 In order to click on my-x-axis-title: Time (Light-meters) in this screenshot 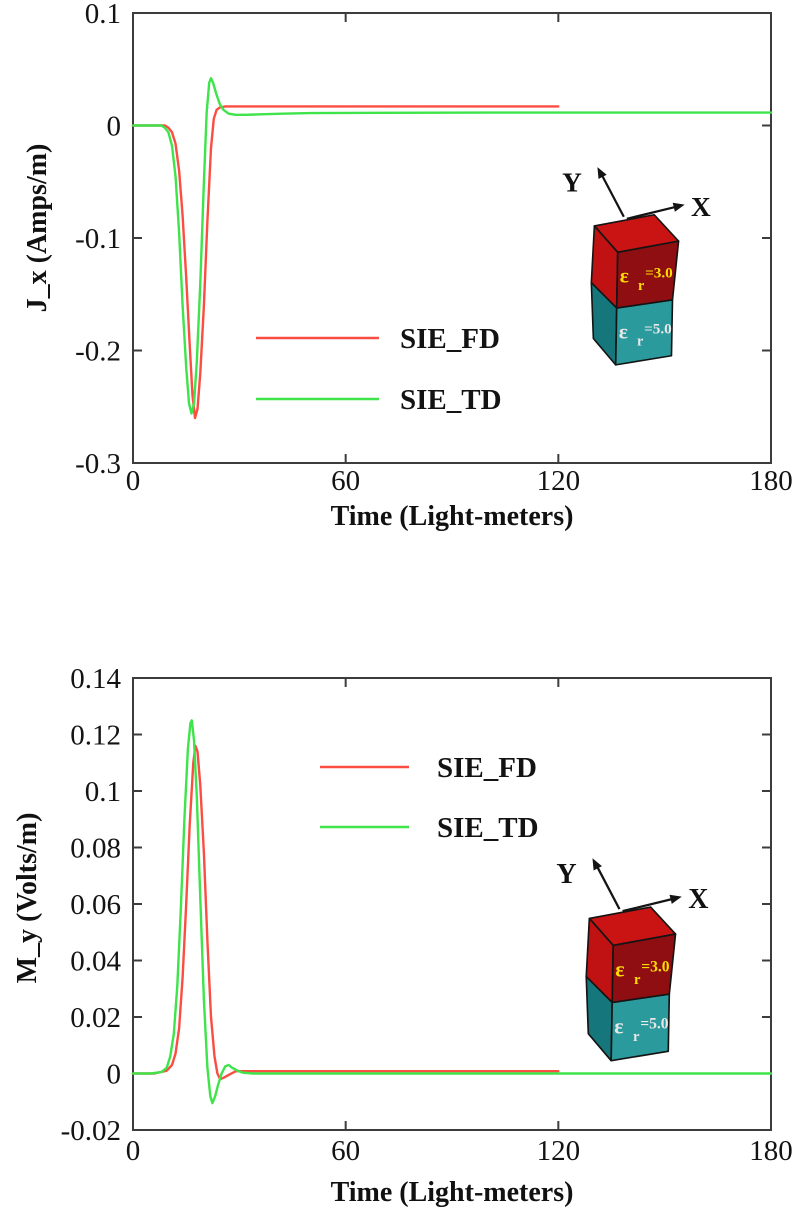, I will do `click(452, 1192)`.